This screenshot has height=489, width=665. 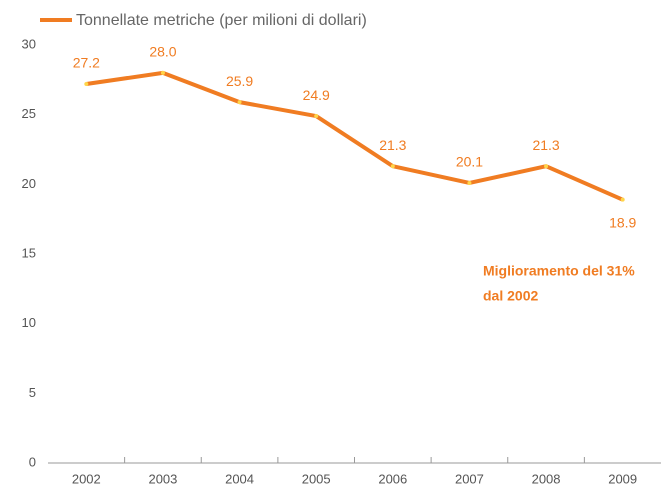 What do you see at coordinates (29, 252) in the screenshot?
I see `y-tick-label: 15` at bounding box center [29, 252].